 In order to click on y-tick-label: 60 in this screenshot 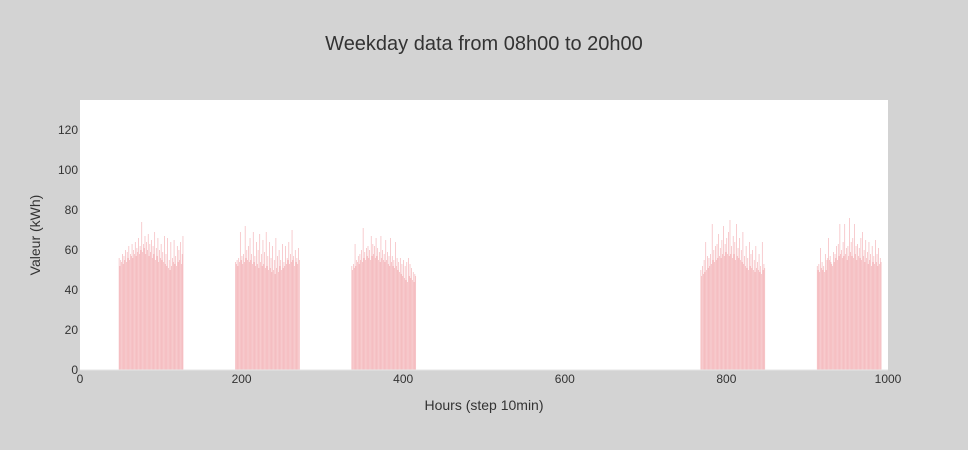, I will do `click(72, 250)`.